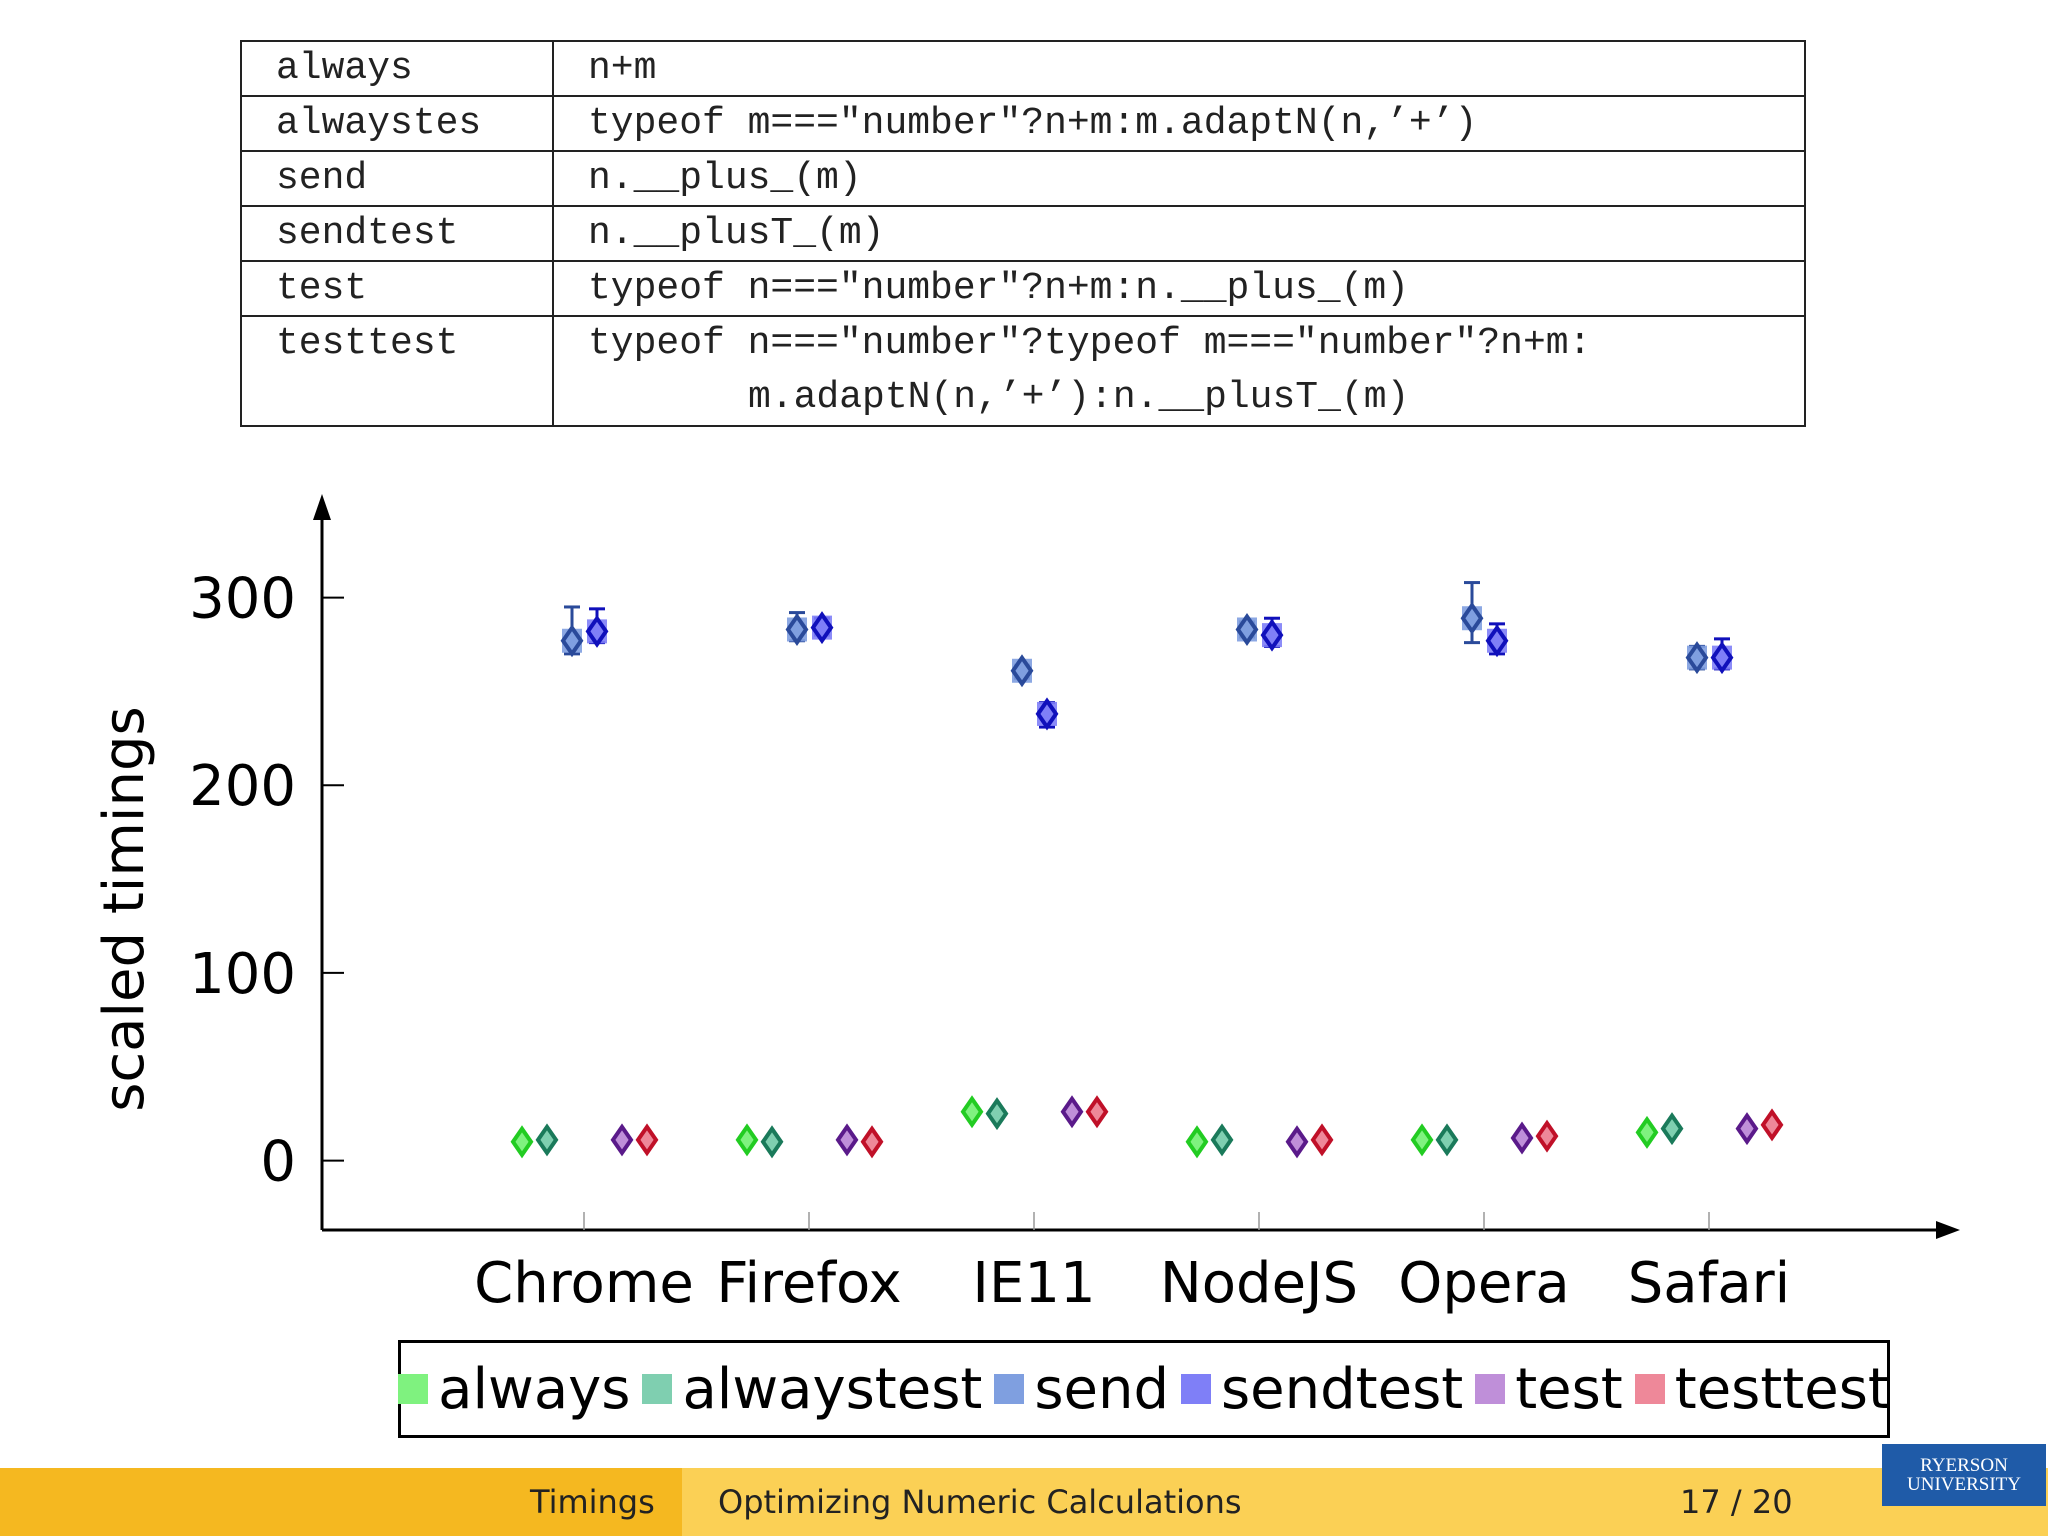 The width and height of the screenshot is (2048, 1536). Describe the element at coordinates (242, 974) in the screenshot. I see `y-tick-label: 100` at that location.